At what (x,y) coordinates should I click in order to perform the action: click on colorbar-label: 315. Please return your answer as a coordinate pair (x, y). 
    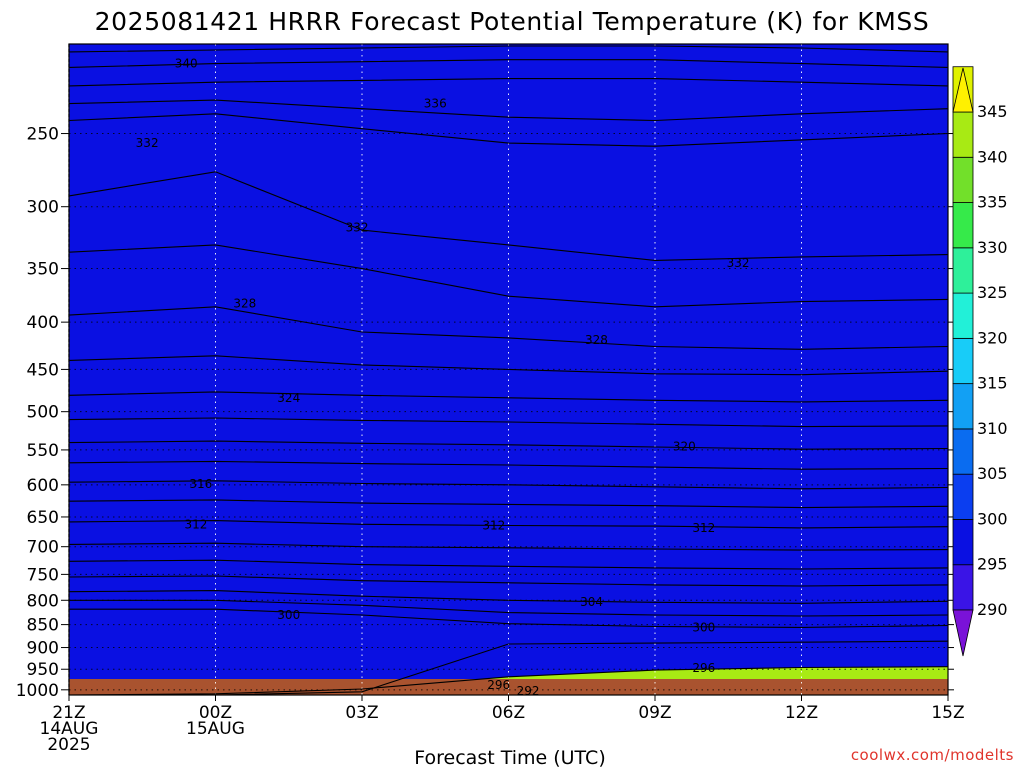
    Looking at the image, I should click on (992, 383).